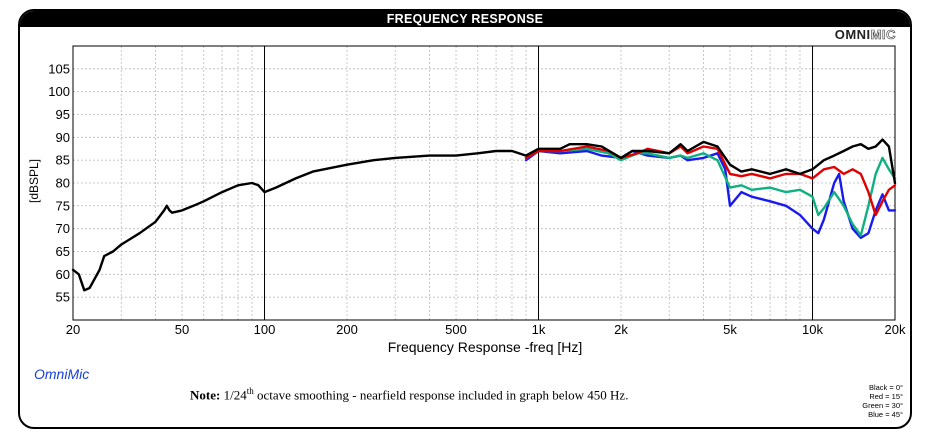 Image resolution: width=933 pixels, height=441 pixels. What do you see at coordinates (895, 329) in the screenshot?
I see `x-tick-label: 20k` at bounding box center [895, 329].